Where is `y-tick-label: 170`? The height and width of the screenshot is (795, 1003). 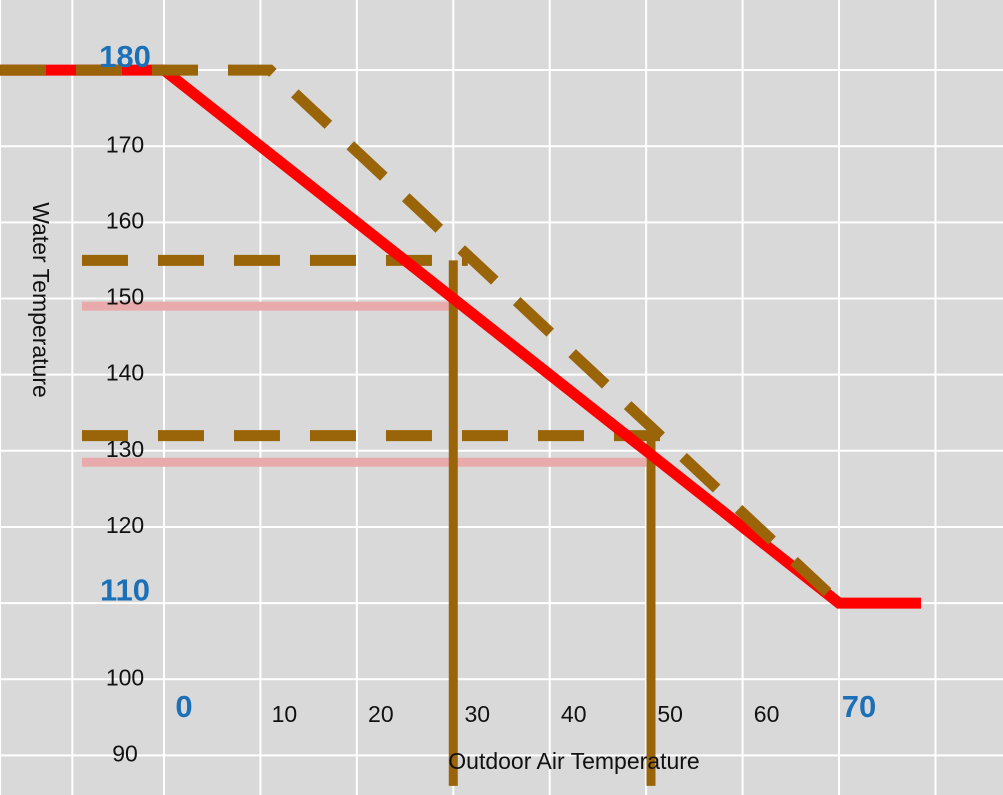
y-tick-label: 170 is located at coordinates (125, 144).